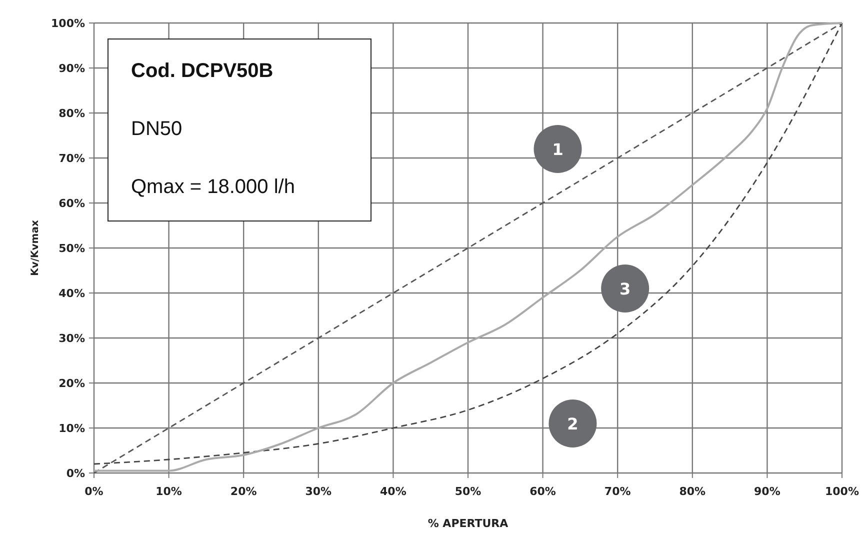 The height and width of the screenshot is (537, 862). I want to click on annotation: 3, so click(625, 289).